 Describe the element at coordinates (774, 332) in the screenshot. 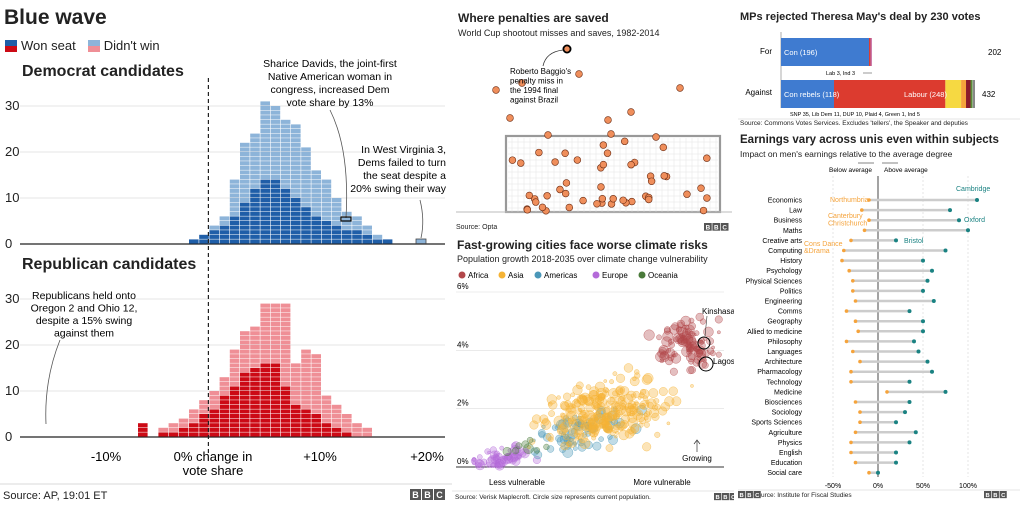

I see `subject-label: Allied to medicine` at that location.